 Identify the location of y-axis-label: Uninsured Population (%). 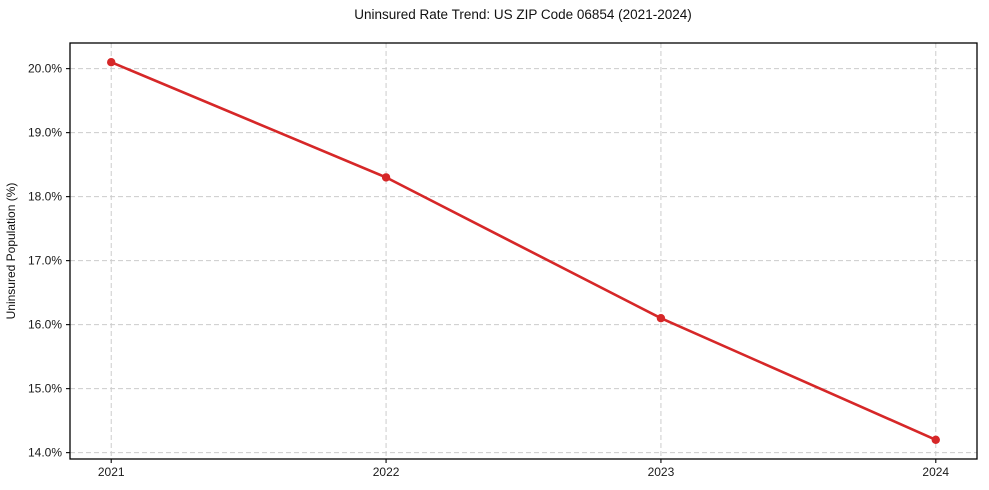
(11, 251).